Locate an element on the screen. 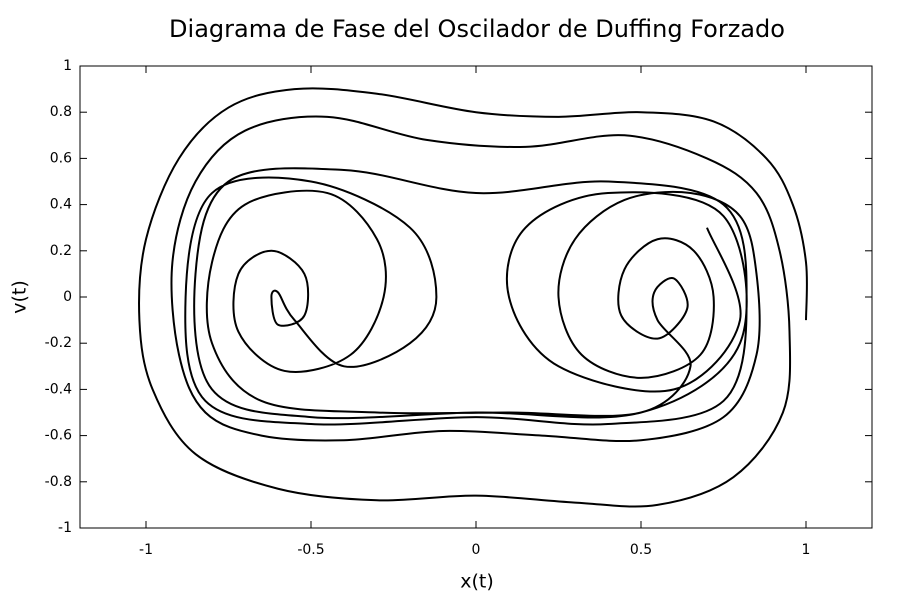 The image size is (900, 604). y-tick-label: -0.4 is located at coordinates (58, 389).